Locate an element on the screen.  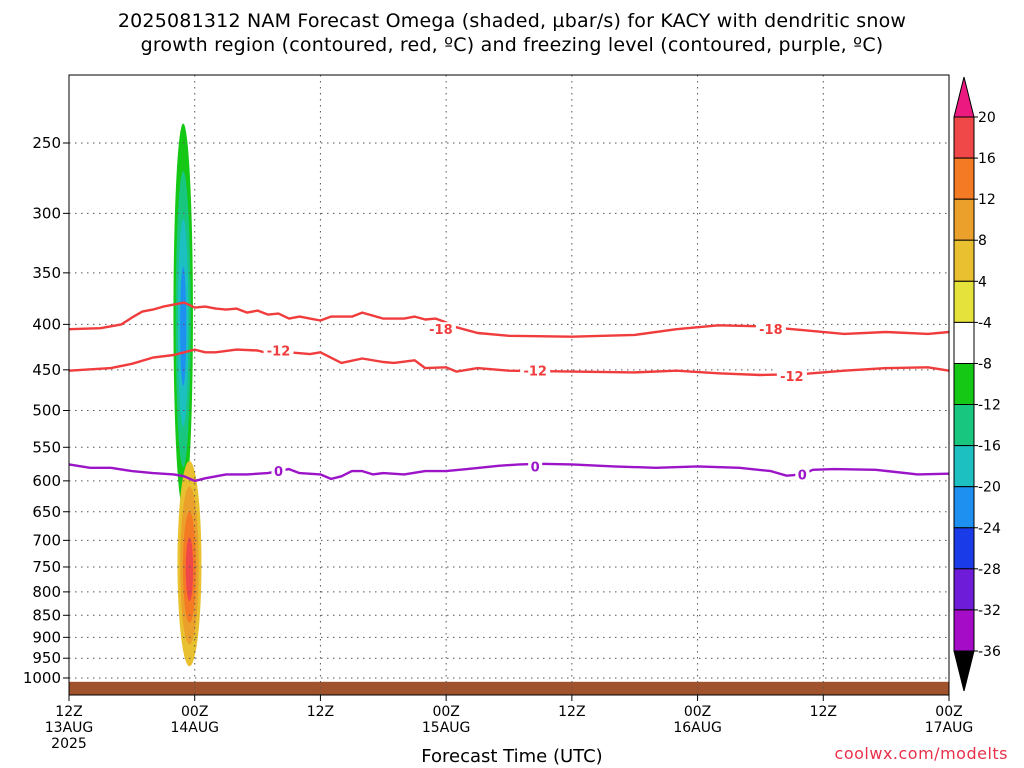
colorbar-label-11: -28 is located at coordinates (989, 570).